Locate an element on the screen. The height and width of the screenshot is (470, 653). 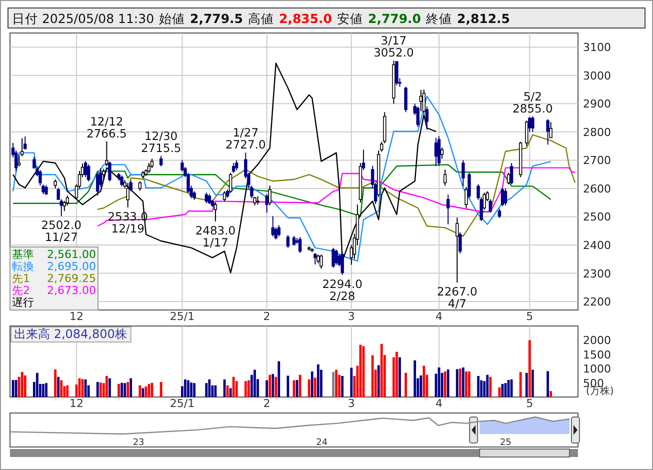
chart-title: 出来高 2,084,800株 is located at coordinates (70, 334).